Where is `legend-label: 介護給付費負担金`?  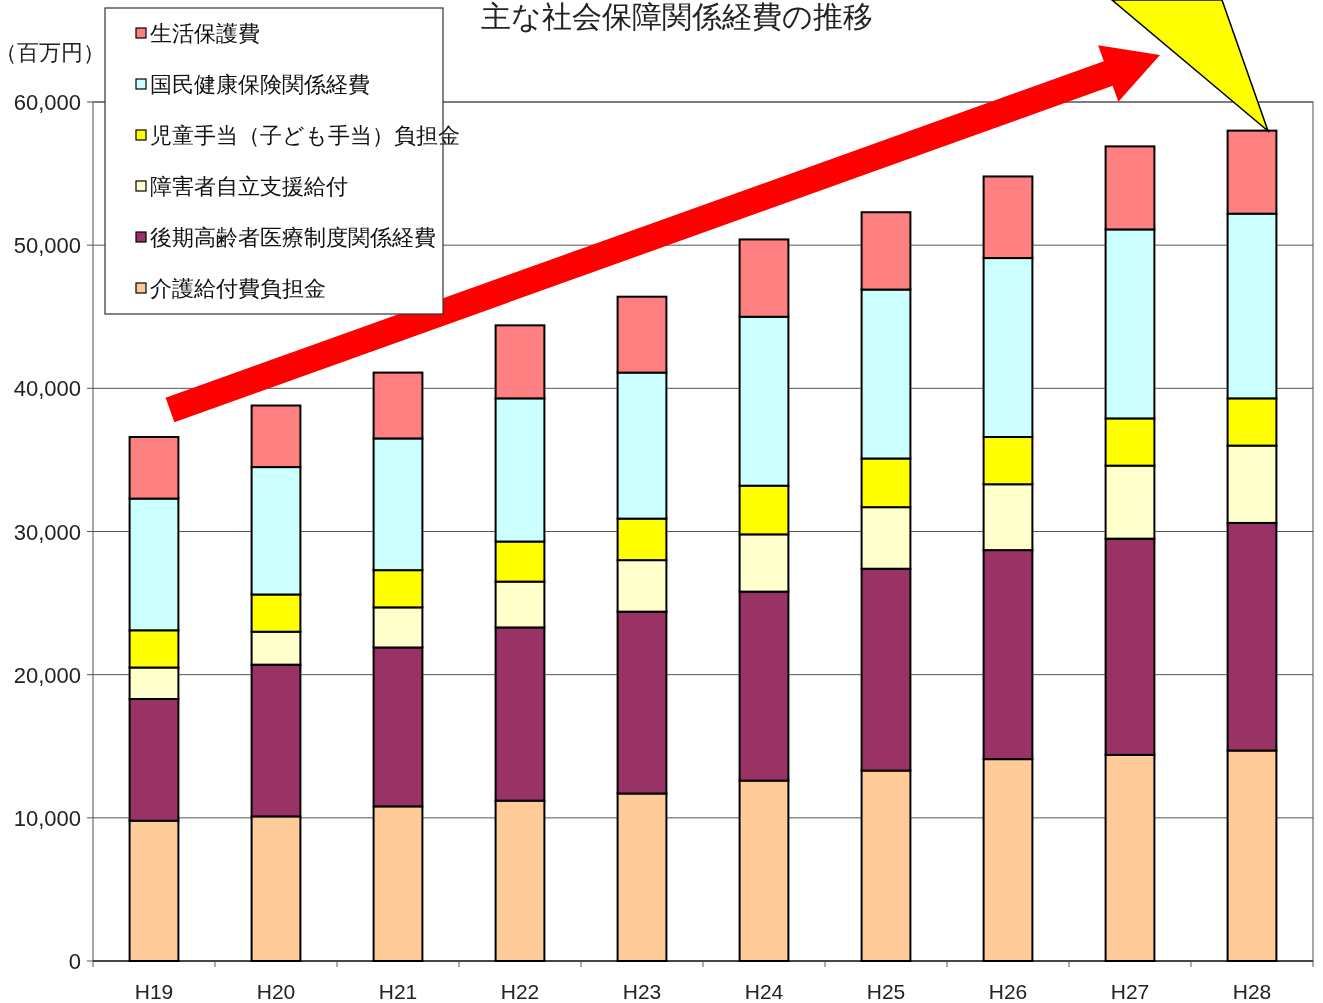 legend-label: 介護給付費負担金 is located at coordinates (238, 288).